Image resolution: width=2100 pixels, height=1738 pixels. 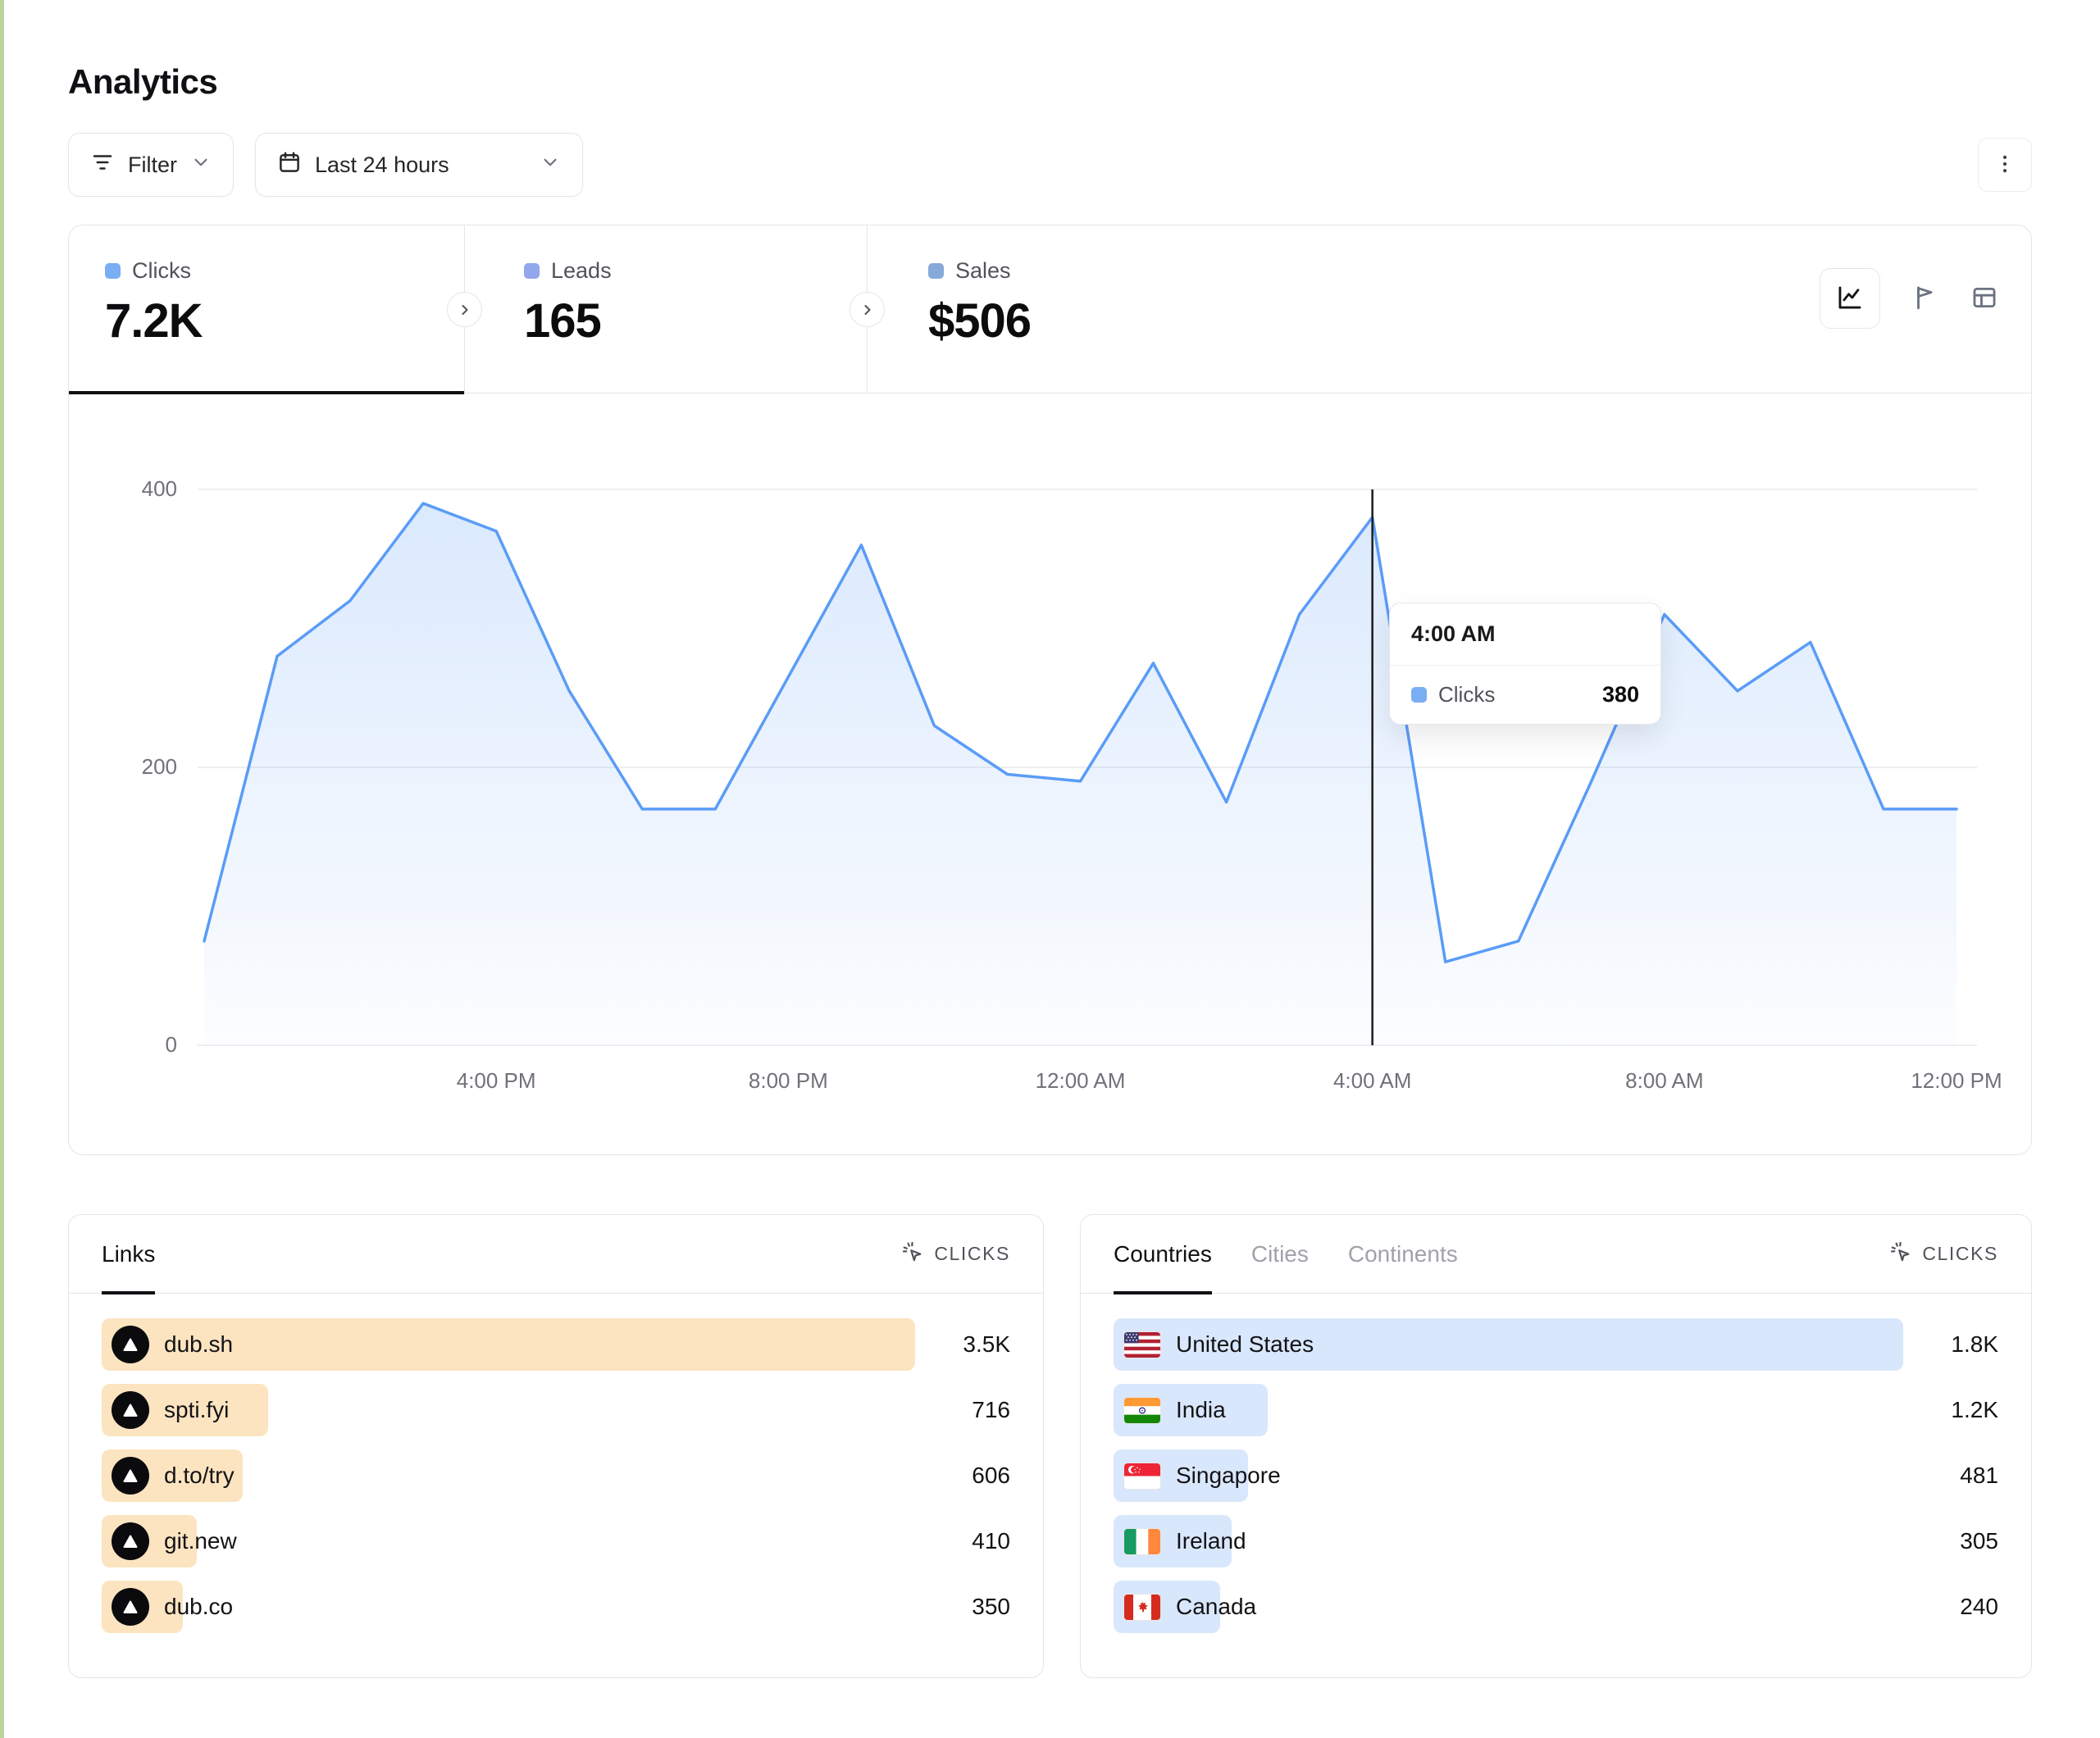 I want to click on country-clicks-value: 240, so click(x=1979, y=1606).